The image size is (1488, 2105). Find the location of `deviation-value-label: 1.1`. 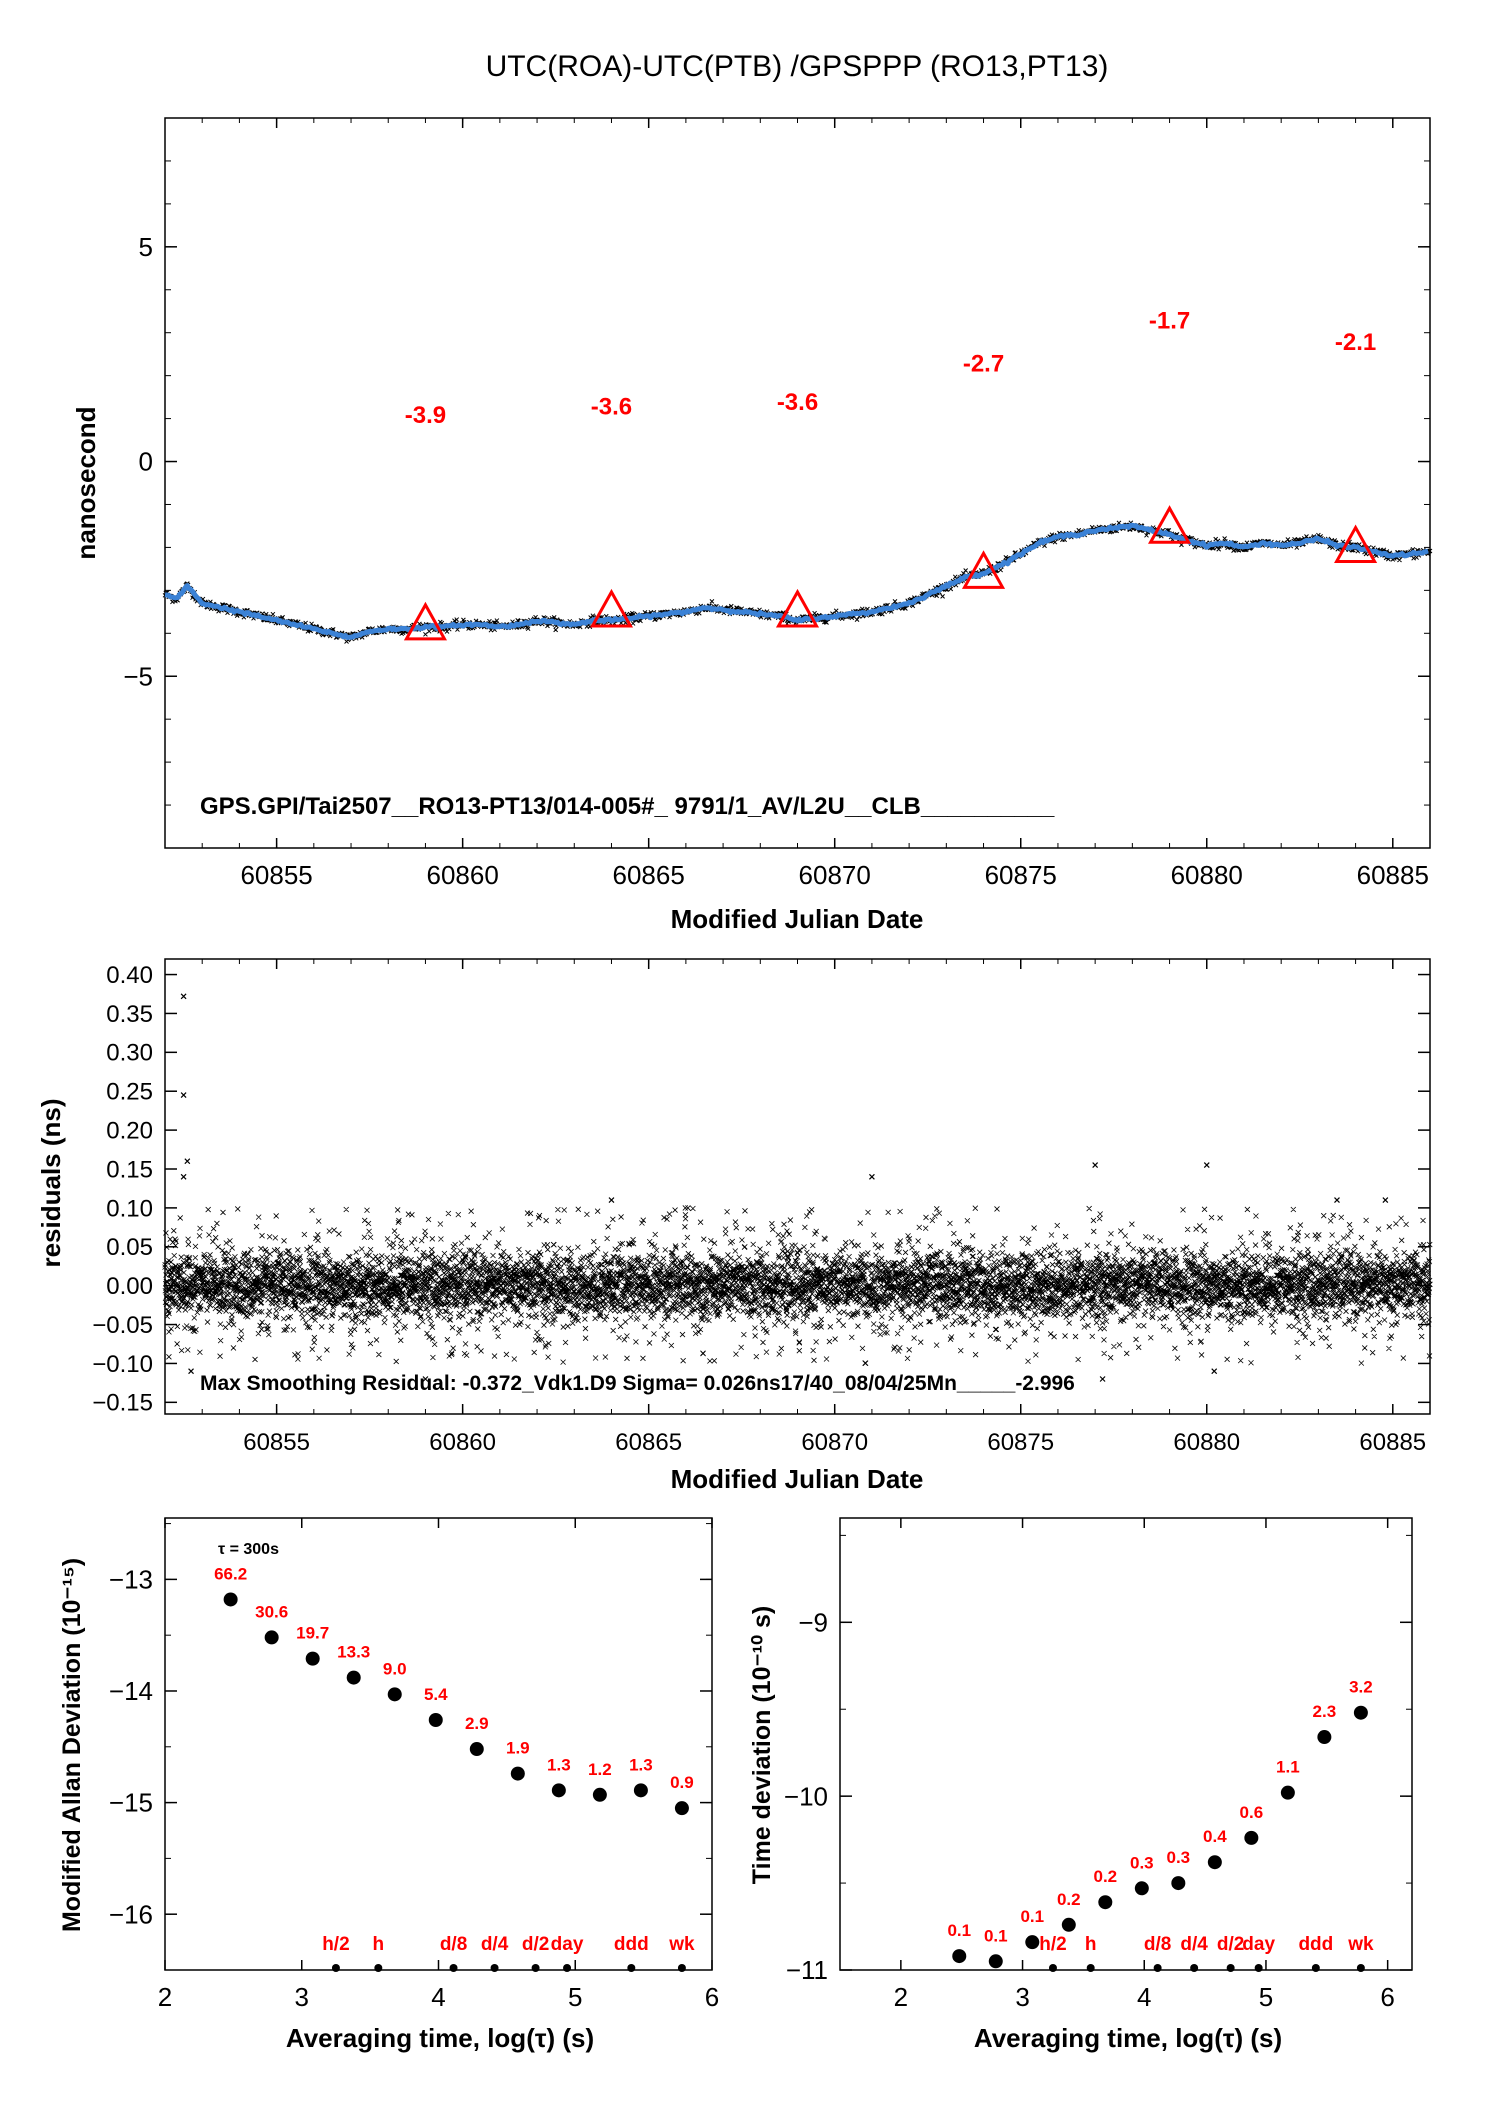

deviation-value-label: 1.1 is located at coordinates (1288, 1767).